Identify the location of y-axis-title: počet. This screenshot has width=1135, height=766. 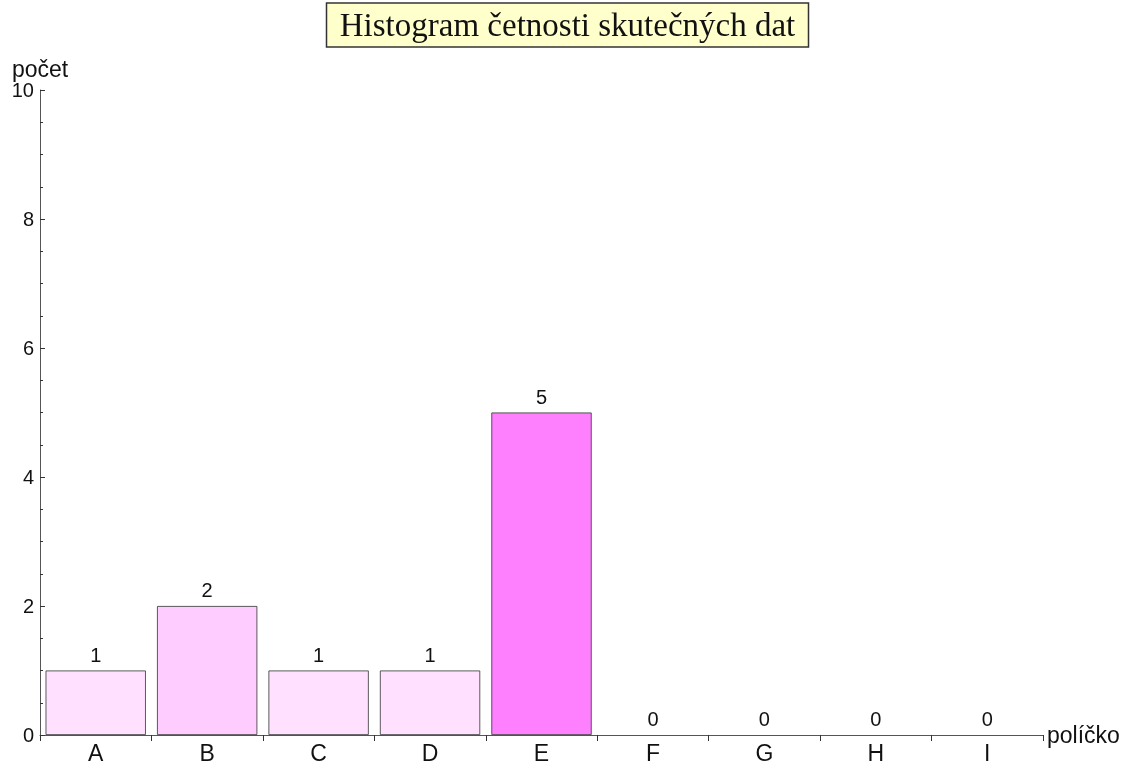
(40, 68).